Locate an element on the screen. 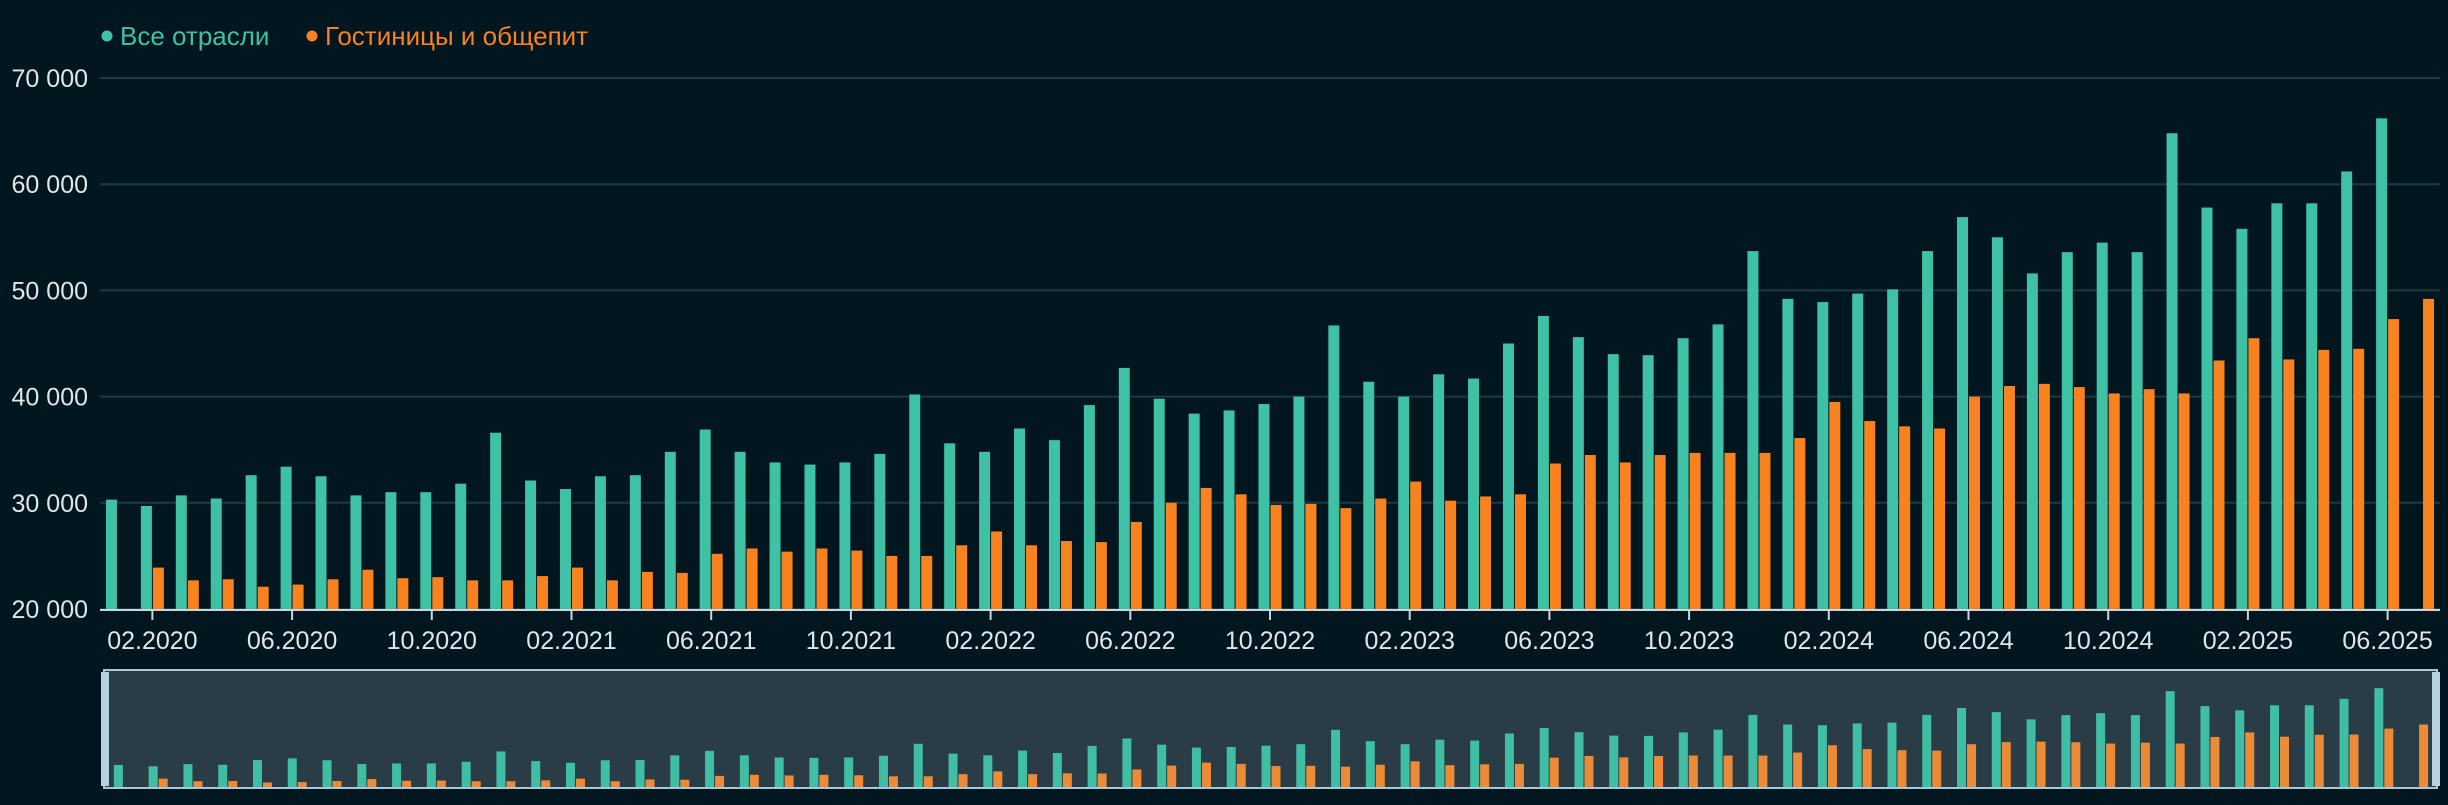 This screenshot has height=805, width=2448. navigator-left-handle is located at coordinates (105, 729).